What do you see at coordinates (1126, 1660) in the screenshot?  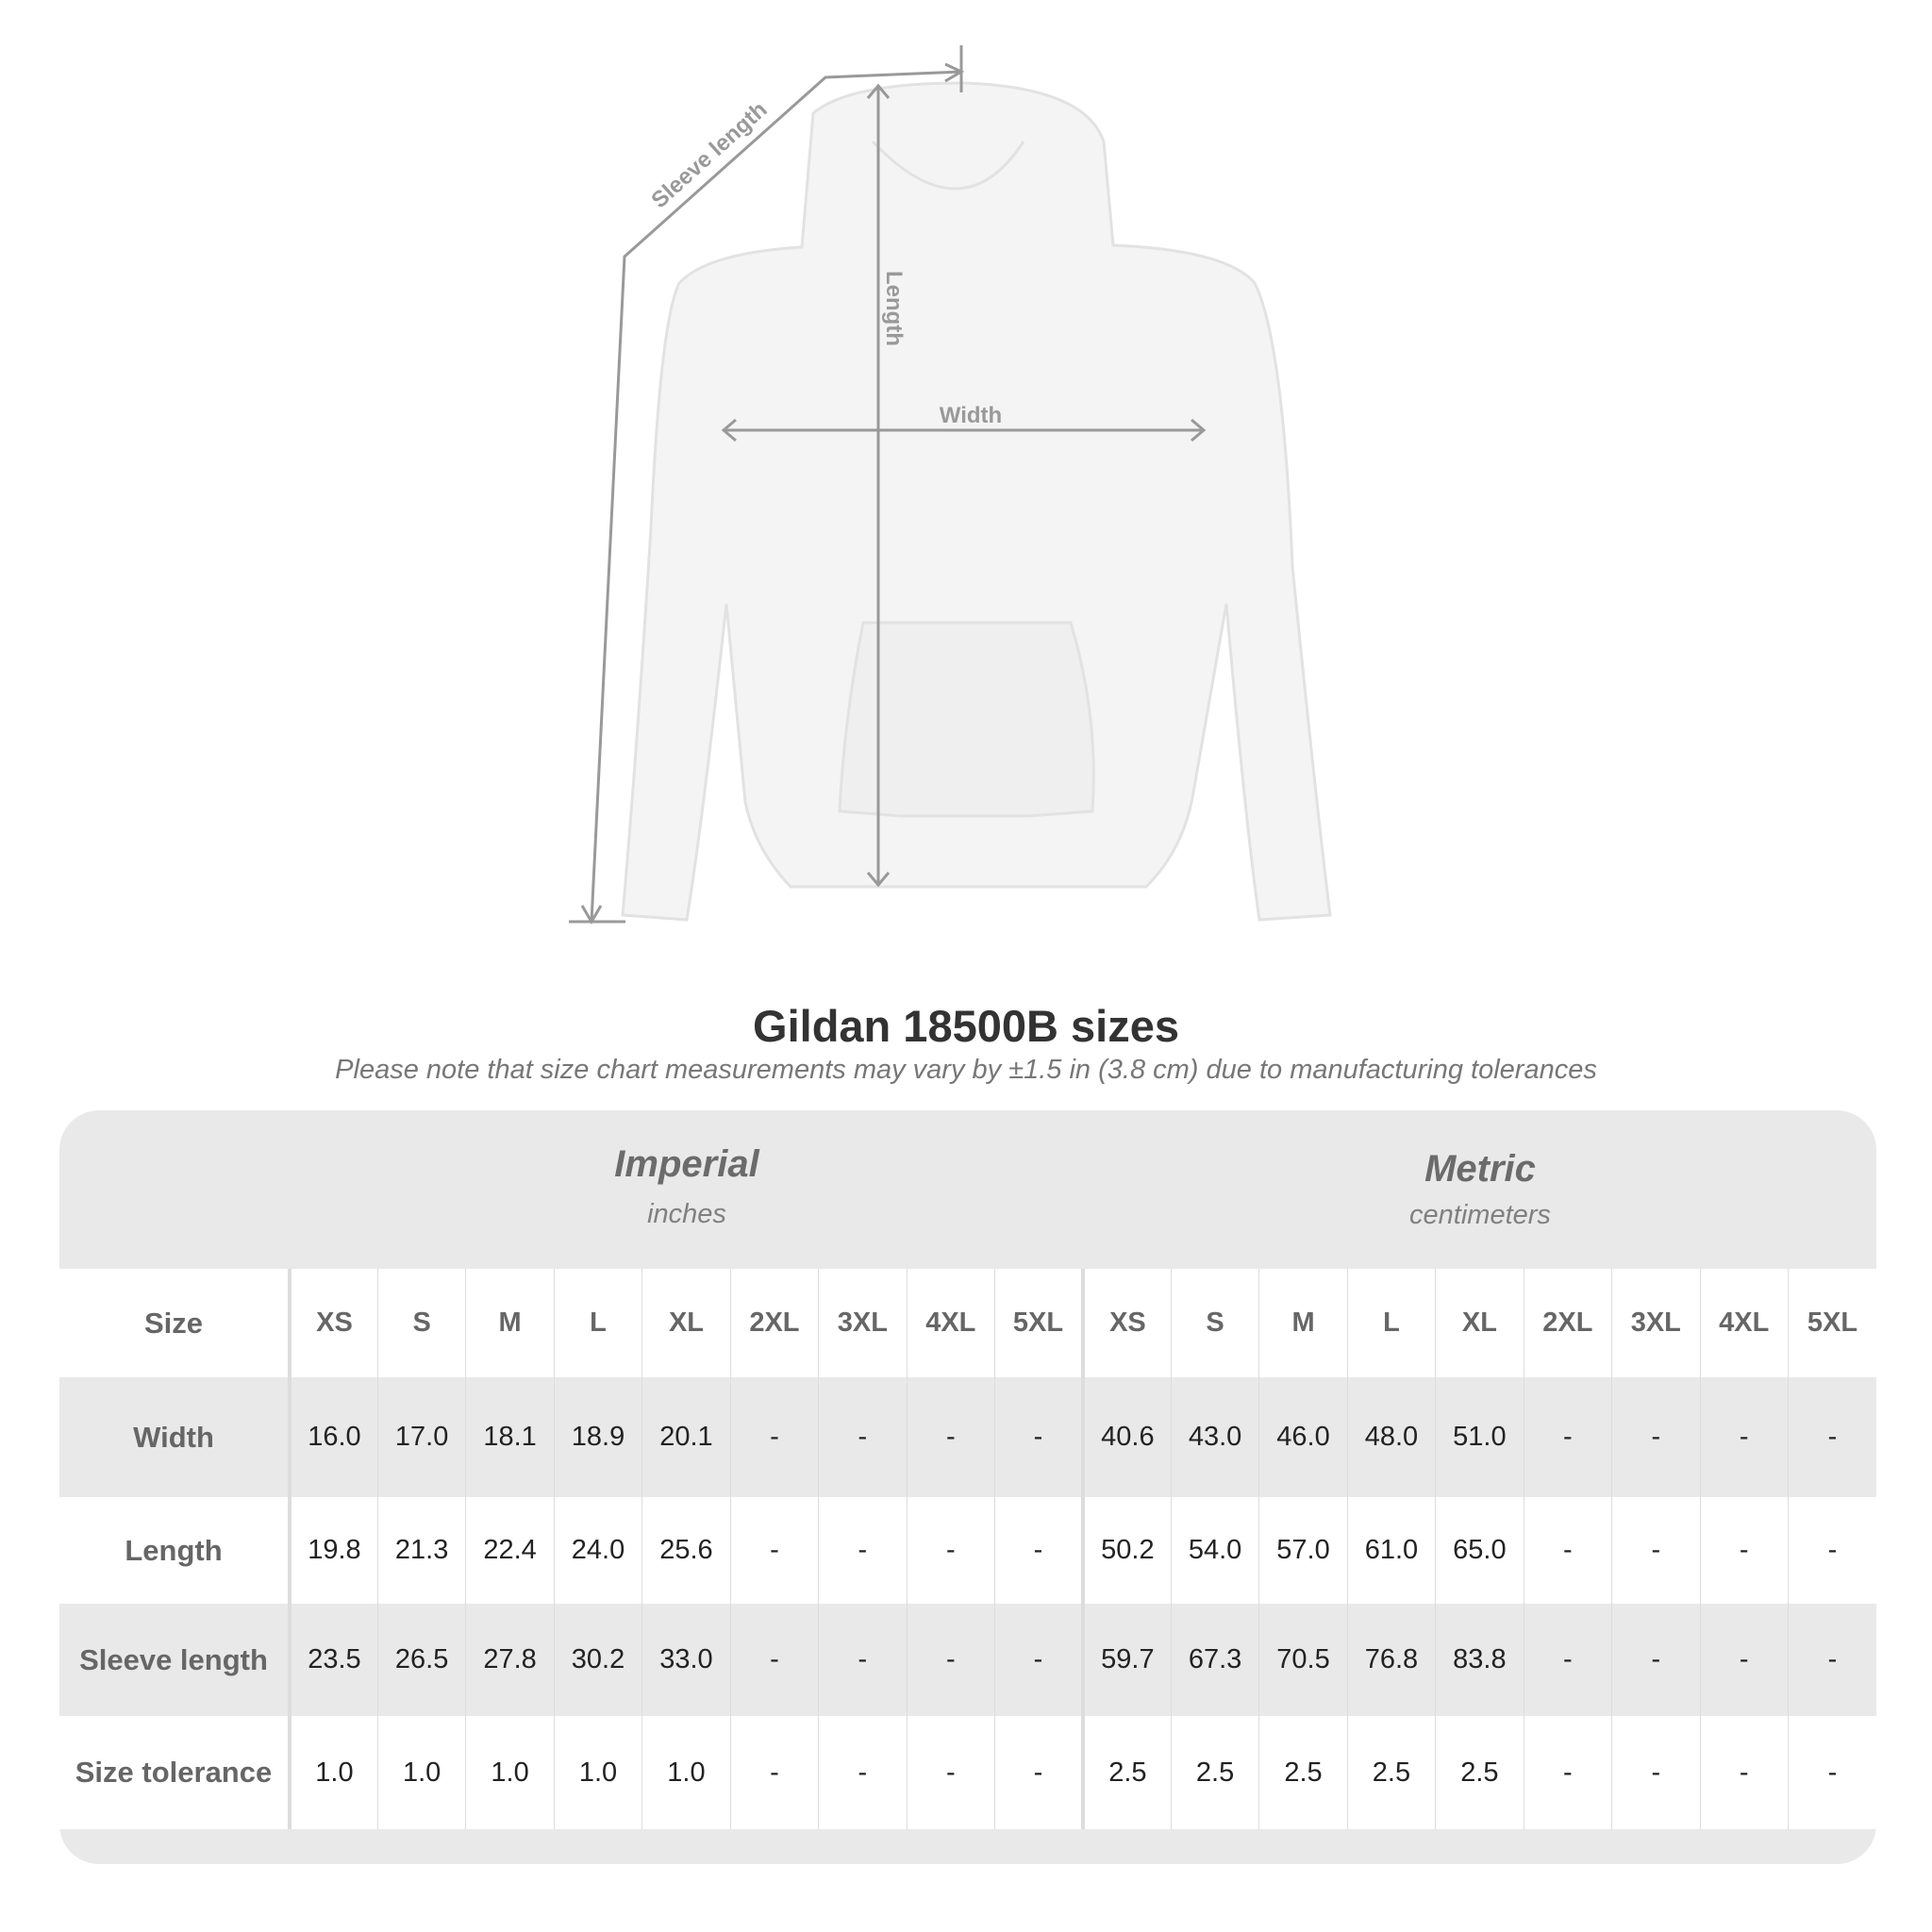 I see `table-cell: 59.7` at bounding box center [1126, 1660].